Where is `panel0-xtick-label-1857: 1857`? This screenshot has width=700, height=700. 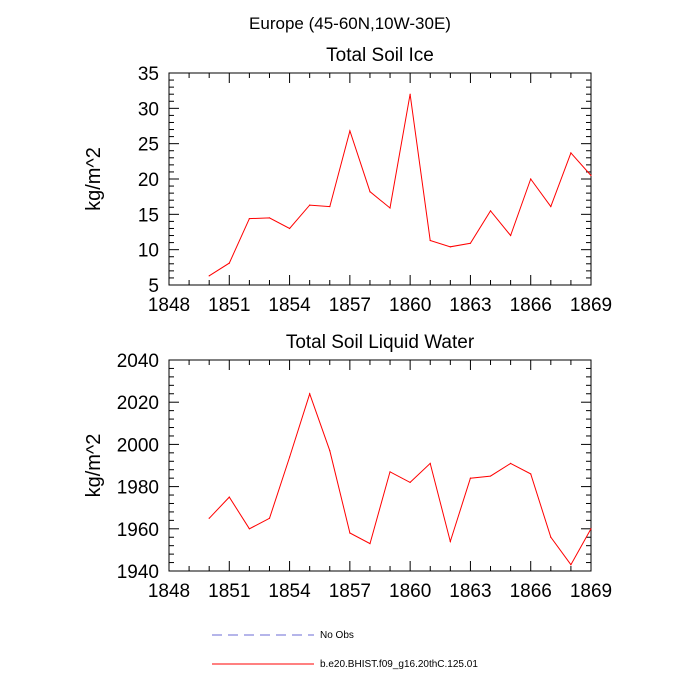
panel0-xtick-label-1857: 1857 is located at coordinates (350, 305).